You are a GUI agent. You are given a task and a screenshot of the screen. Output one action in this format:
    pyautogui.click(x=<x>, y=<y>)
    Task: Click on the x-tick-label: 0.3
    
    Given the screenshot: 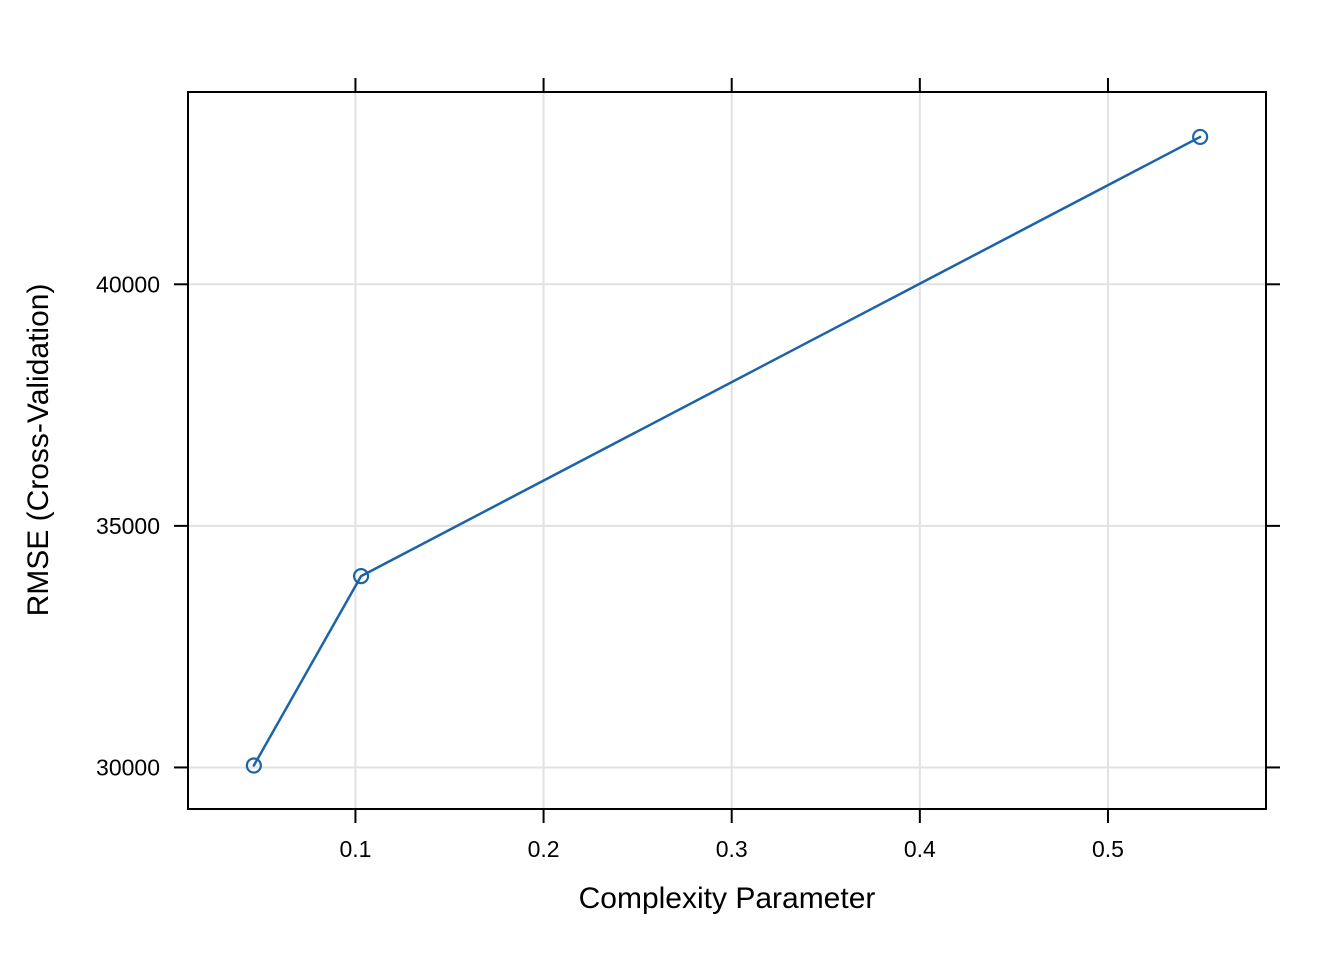 What is the action you would take?
    pyautogui.click(x=732, y=849)
    